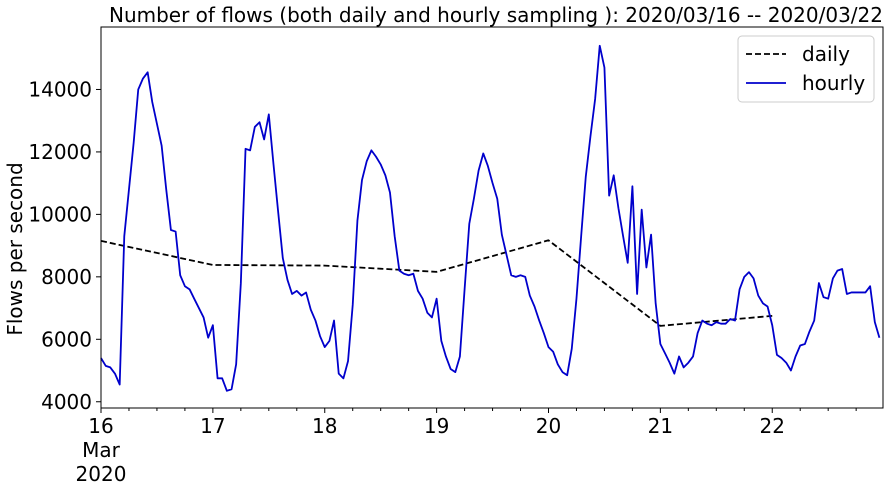 This screenshot has height=485, width=889. I want to click on x-tick-label-22: 22, so click(772, 426).